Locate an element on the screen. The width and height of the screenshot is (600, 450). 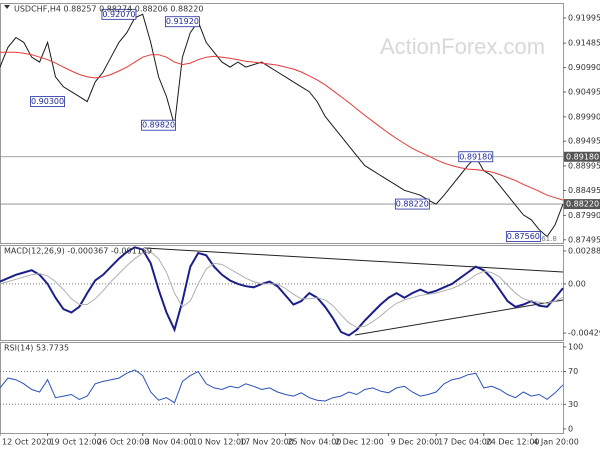
price-tag-label: 0.88220 is located at coordinates (582, 204).